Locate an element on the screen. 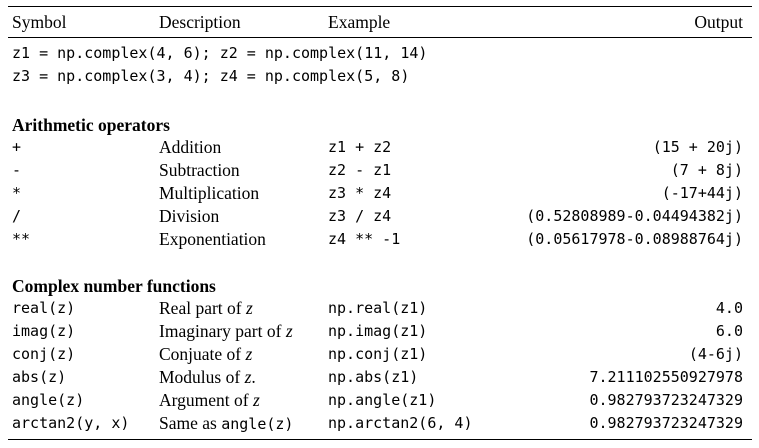  row-description: Multiplication is located at coordinates (209, 193).